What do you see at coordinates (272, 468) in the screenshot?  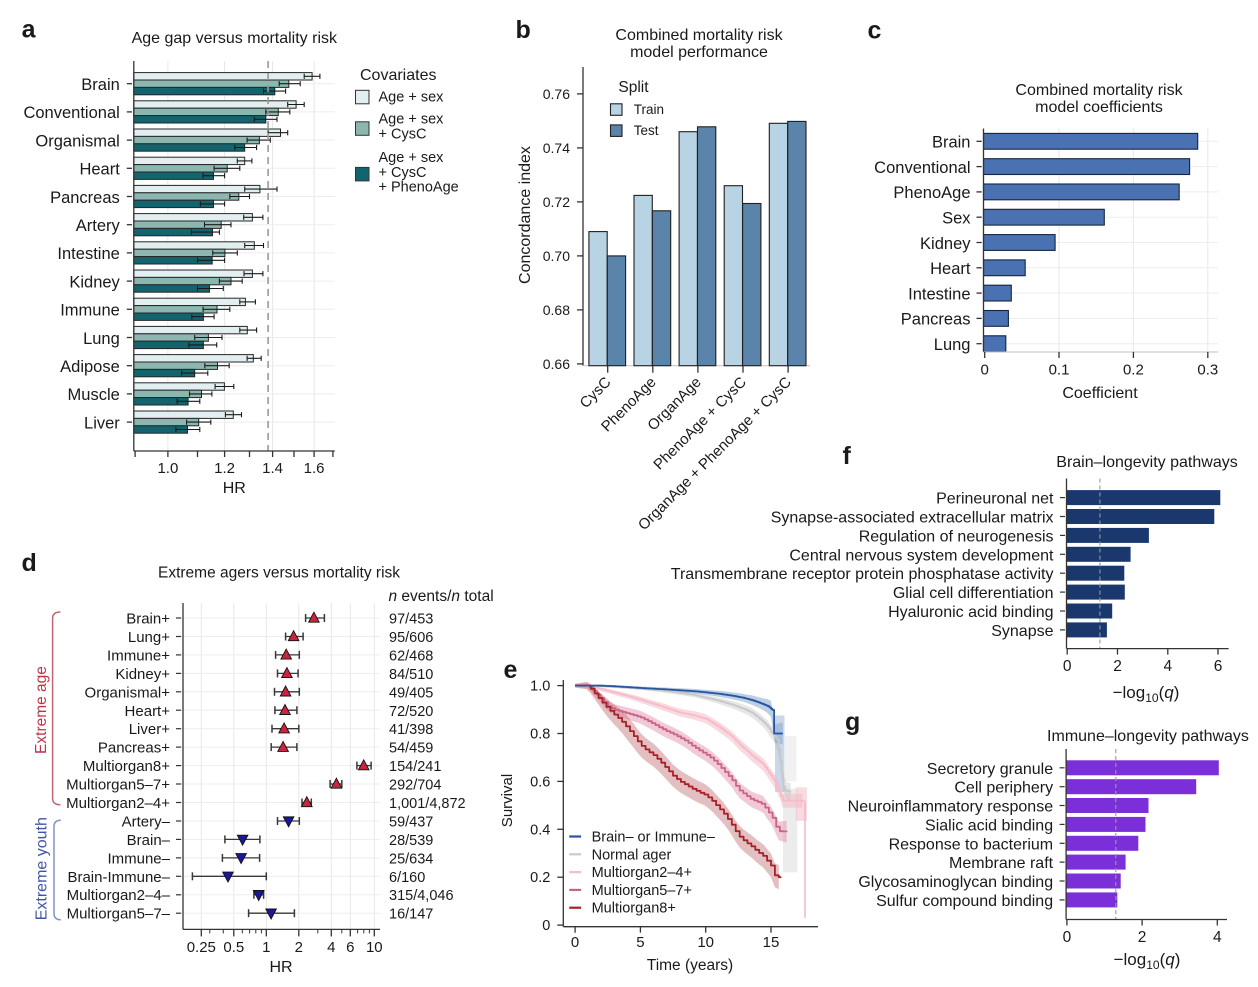 I see `svg-text: 1.4` at bounding box center [272, 468].